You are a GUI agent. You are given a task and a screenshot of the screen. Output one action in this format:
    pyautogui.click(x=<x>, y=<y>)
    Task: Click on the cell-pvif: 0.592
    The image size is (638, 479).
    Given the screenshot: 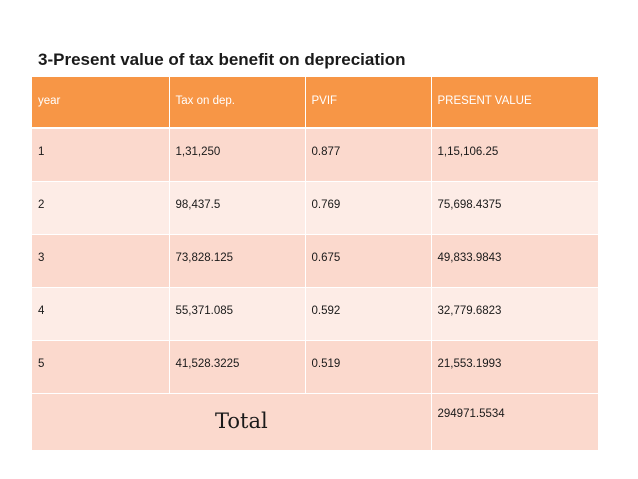 What is the action you would take?
    pyautogui.click(x=368, y=314)
    